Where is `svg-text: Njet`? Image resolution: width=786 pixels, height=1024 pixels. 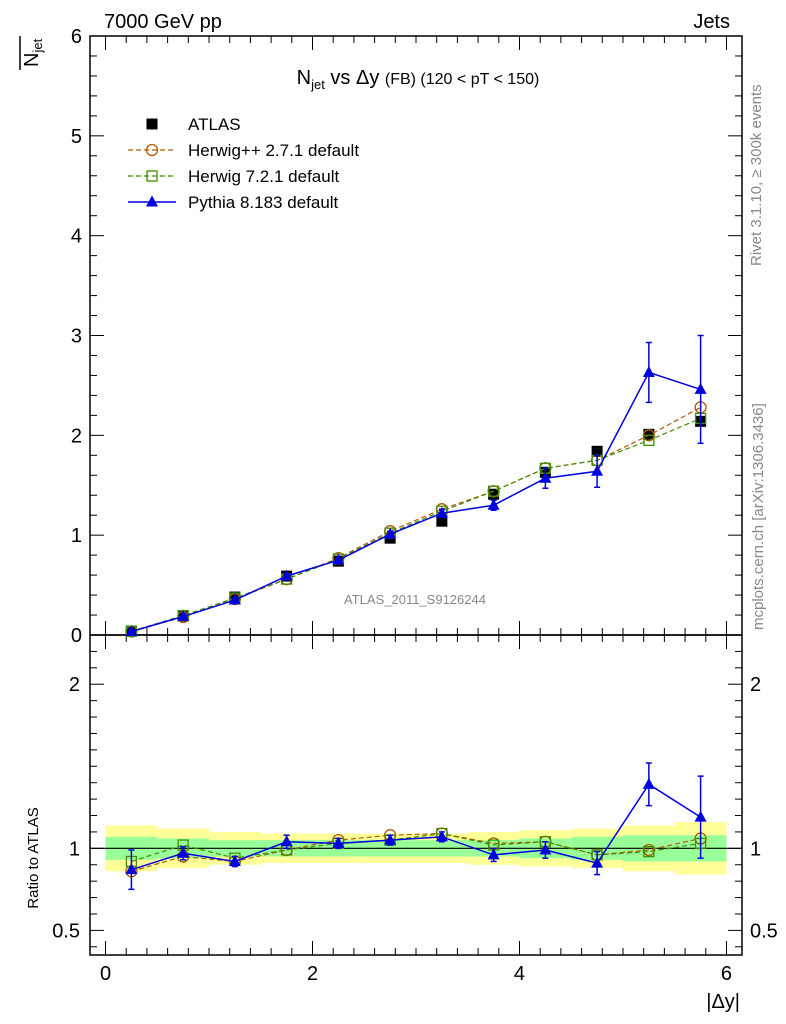
svg-text: Njet is located at coordinates (33, 52).